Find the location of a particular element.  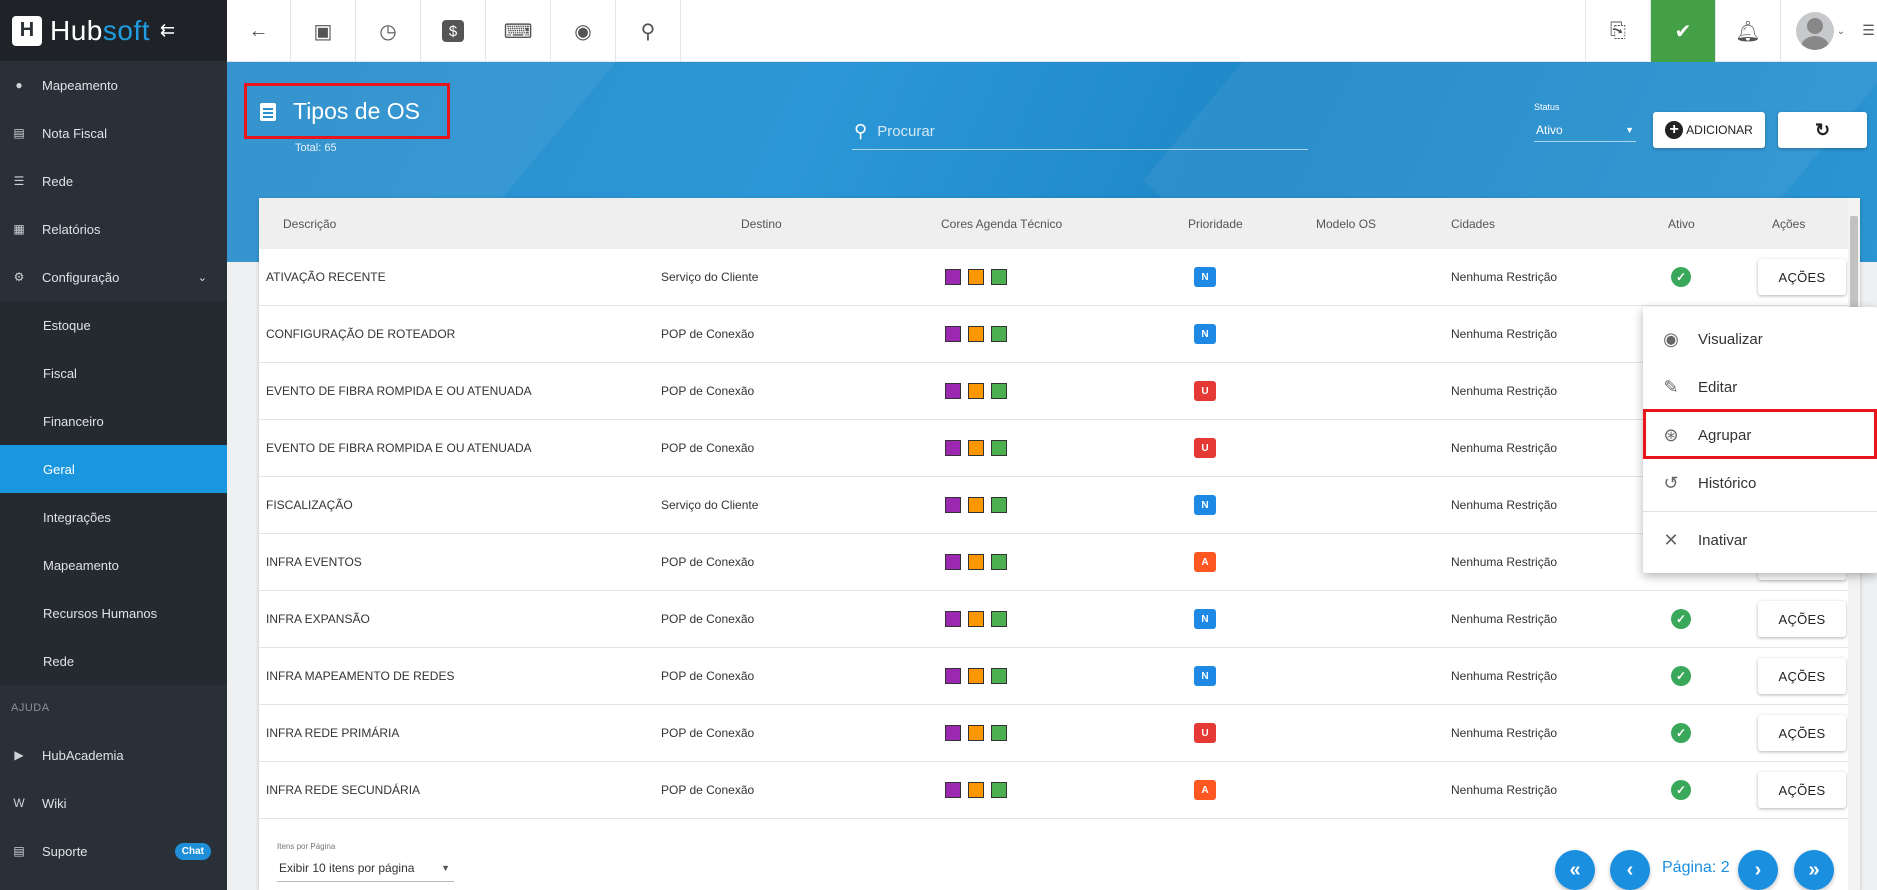

contact-card-icon: ▣ is located at coordinates (323, 31).